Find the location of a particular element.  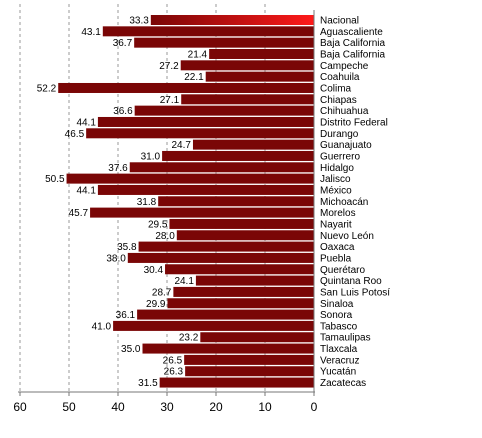

value-label: 23.2 is located at coordinates (189, 338).